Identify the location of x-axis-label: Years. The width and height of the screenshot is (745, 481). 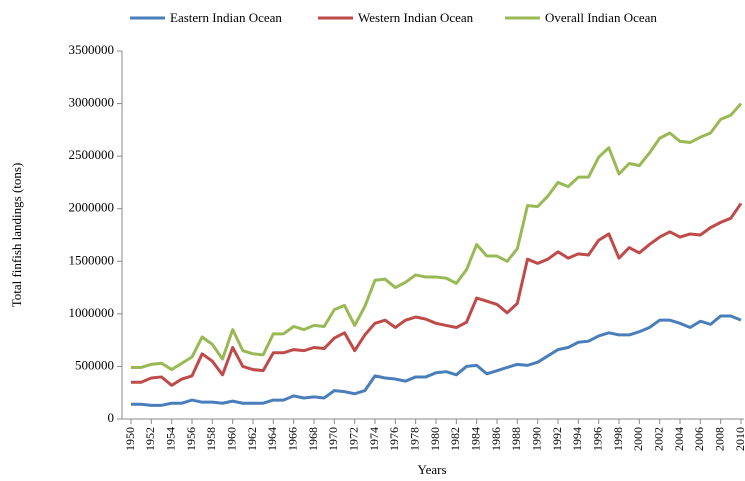
(431, 469).